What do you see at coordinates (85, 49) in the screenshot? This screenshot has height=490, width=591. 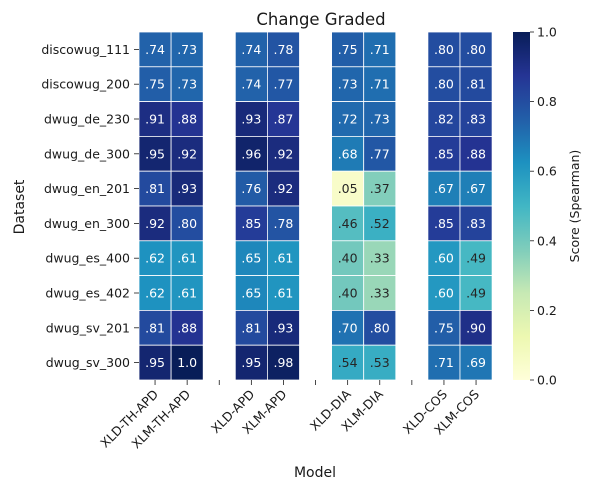 I see `y-tick-label: discowug_111` at bounding box center [85, 49].